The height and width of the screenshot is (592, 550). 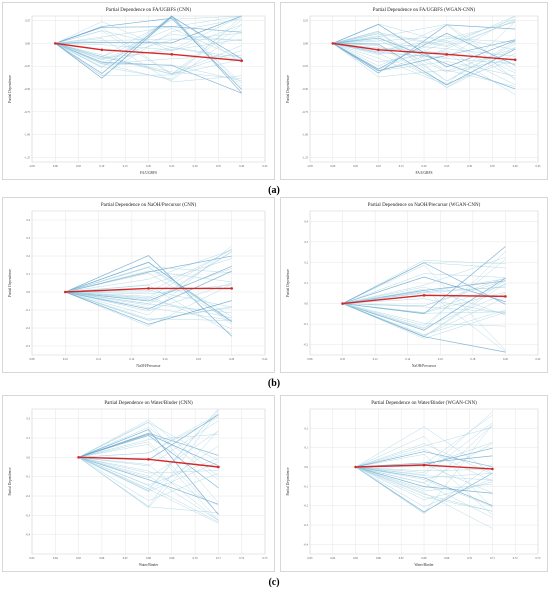 What do you see at coordinates (218, 166) in the screenshot?
I see `x-tick-label: 0.35` at bounding box center [218, 166].